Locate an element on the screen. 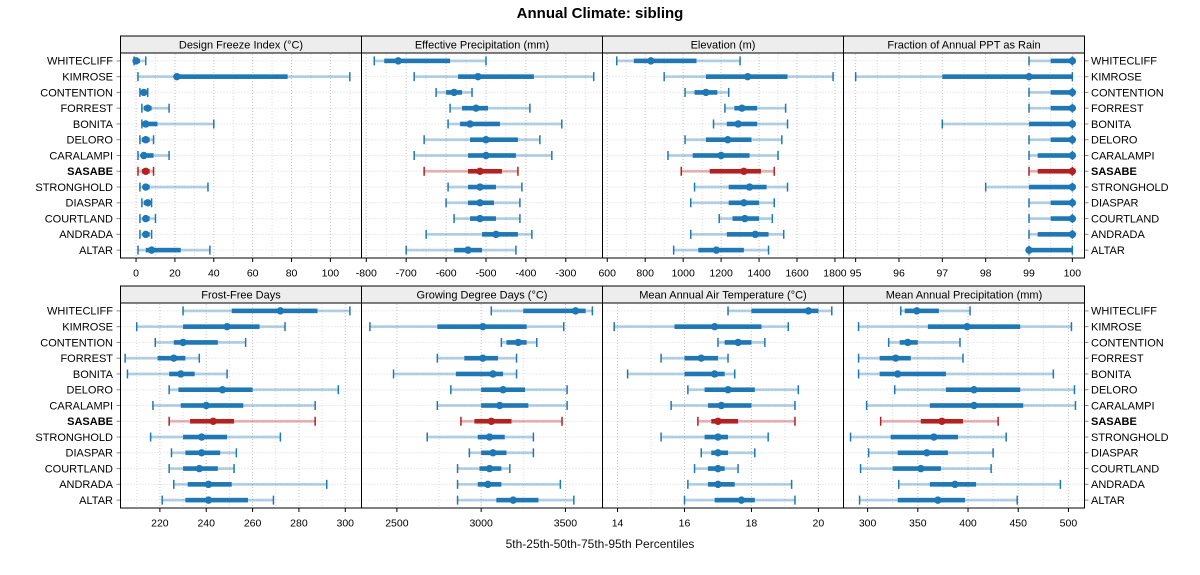 Image resolution: width=1200 pixels, height=575 pixels. axis-tick-label: 99 is located at coordinates (1029, 274).